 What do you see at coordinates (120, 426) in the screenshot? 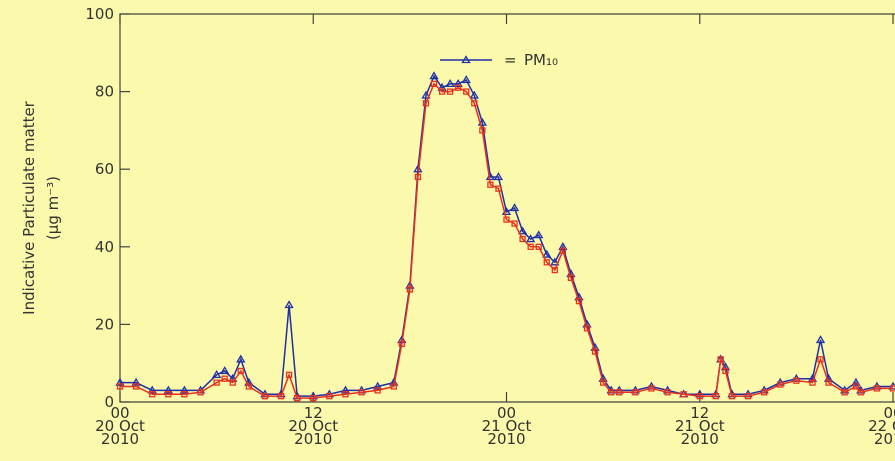
I see `x-tick-label: 00 20 Oct 2010` at bounding box center [120, 426].